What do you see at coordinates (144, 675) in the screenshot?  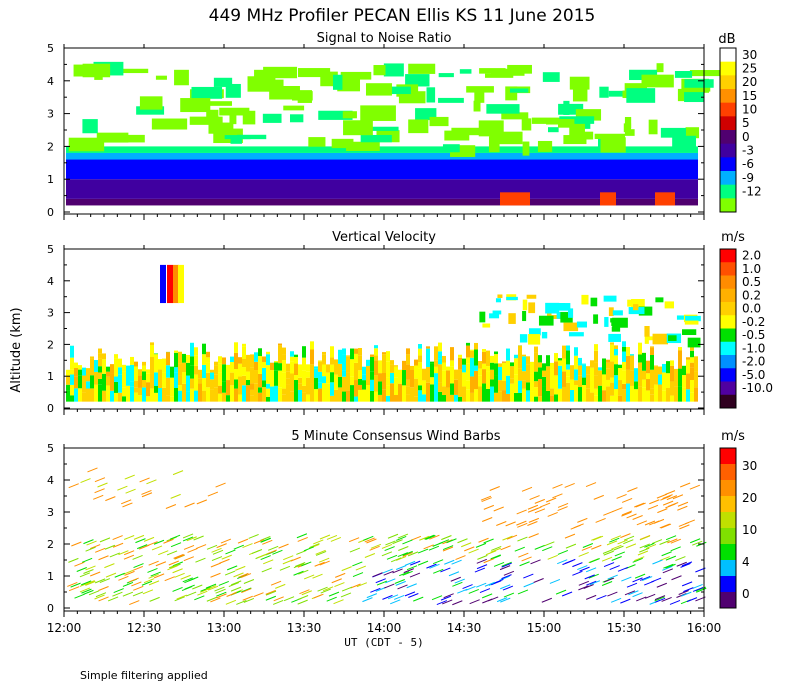 I see `footer-note: Simple filtering applied` at bounding box center [144, 675].